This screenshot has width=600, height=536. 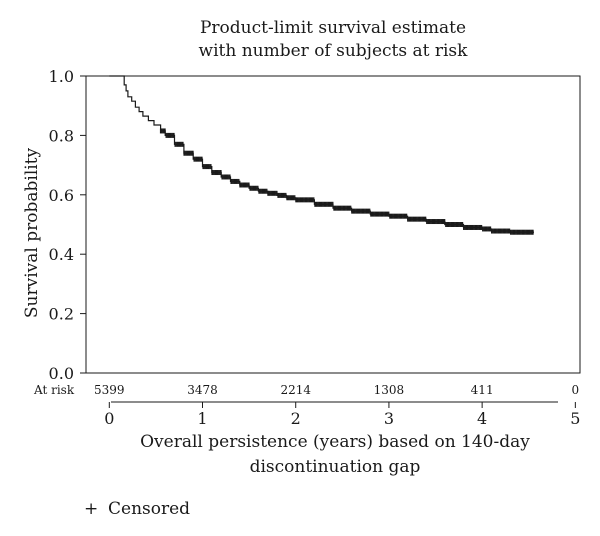 What do you see at coordinates (61, 314) in the screenshot?
I see `y-tick-label: 0.2` at bounding box center [61, 314].